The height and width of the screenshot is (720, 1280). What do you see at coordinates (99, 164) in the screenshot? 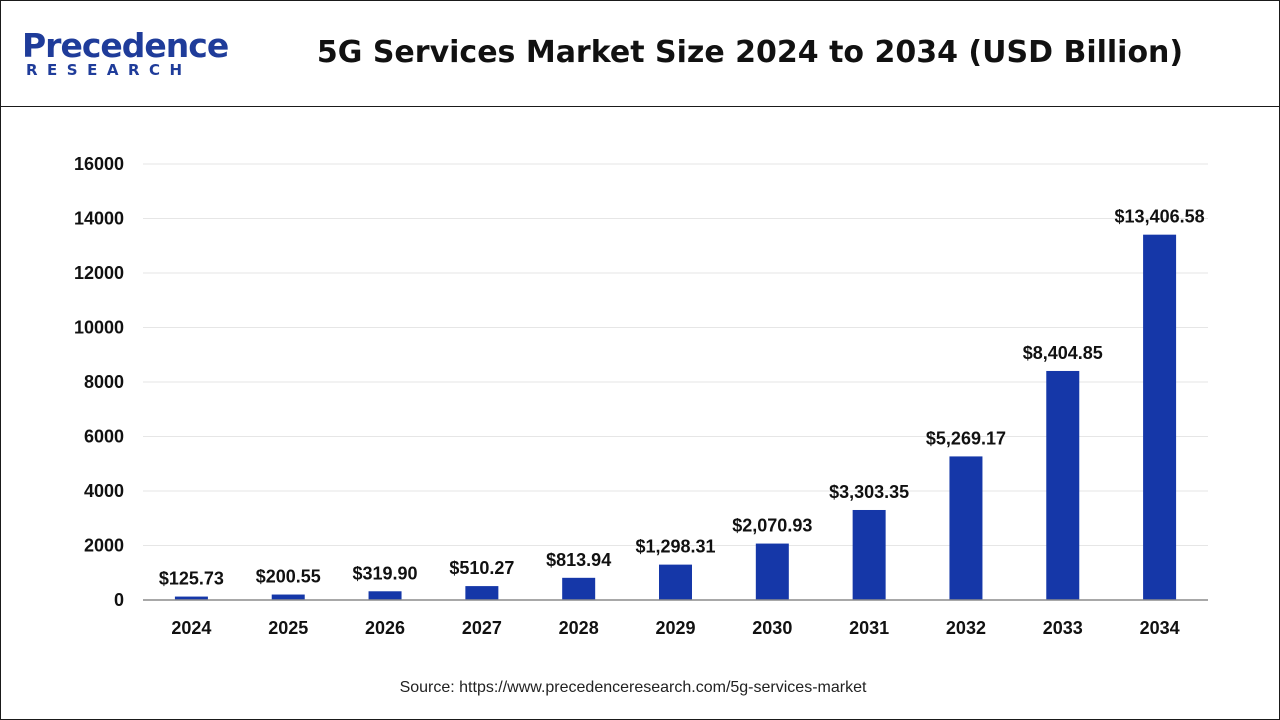
I see `y-tick-label: 16000` at bounding box center [99, 164].